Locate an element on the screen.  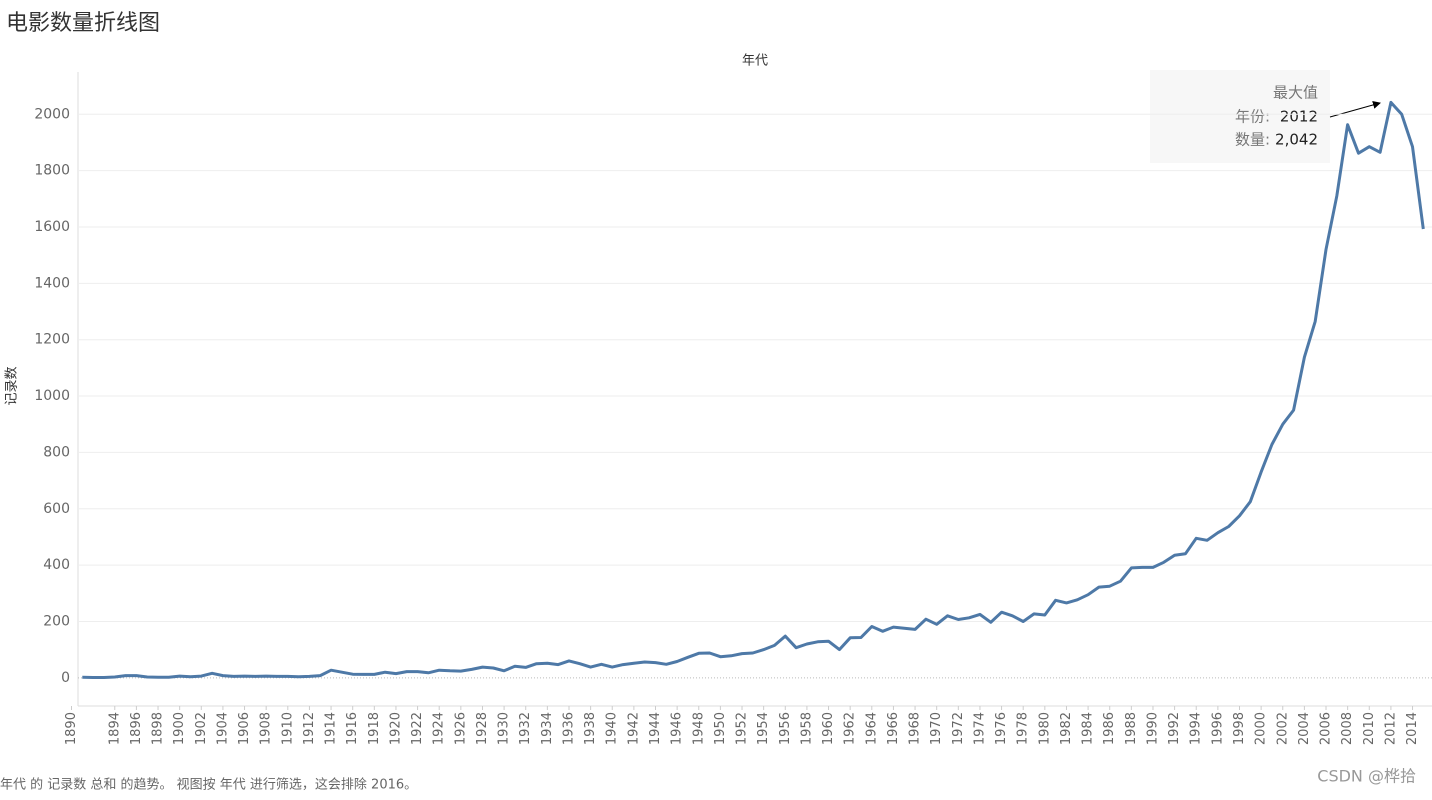
annotation-box is located at coordinates (1240, 116).